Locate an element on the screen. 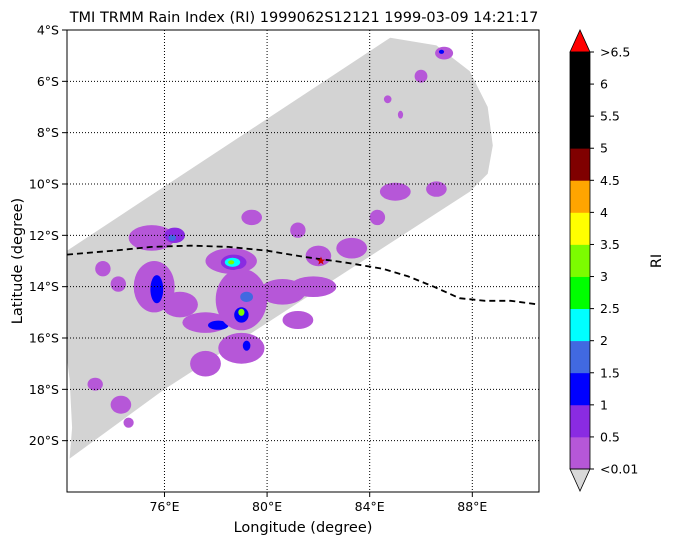  colorbar-tick-label: 3.5 is located at coordinates (610, 244).